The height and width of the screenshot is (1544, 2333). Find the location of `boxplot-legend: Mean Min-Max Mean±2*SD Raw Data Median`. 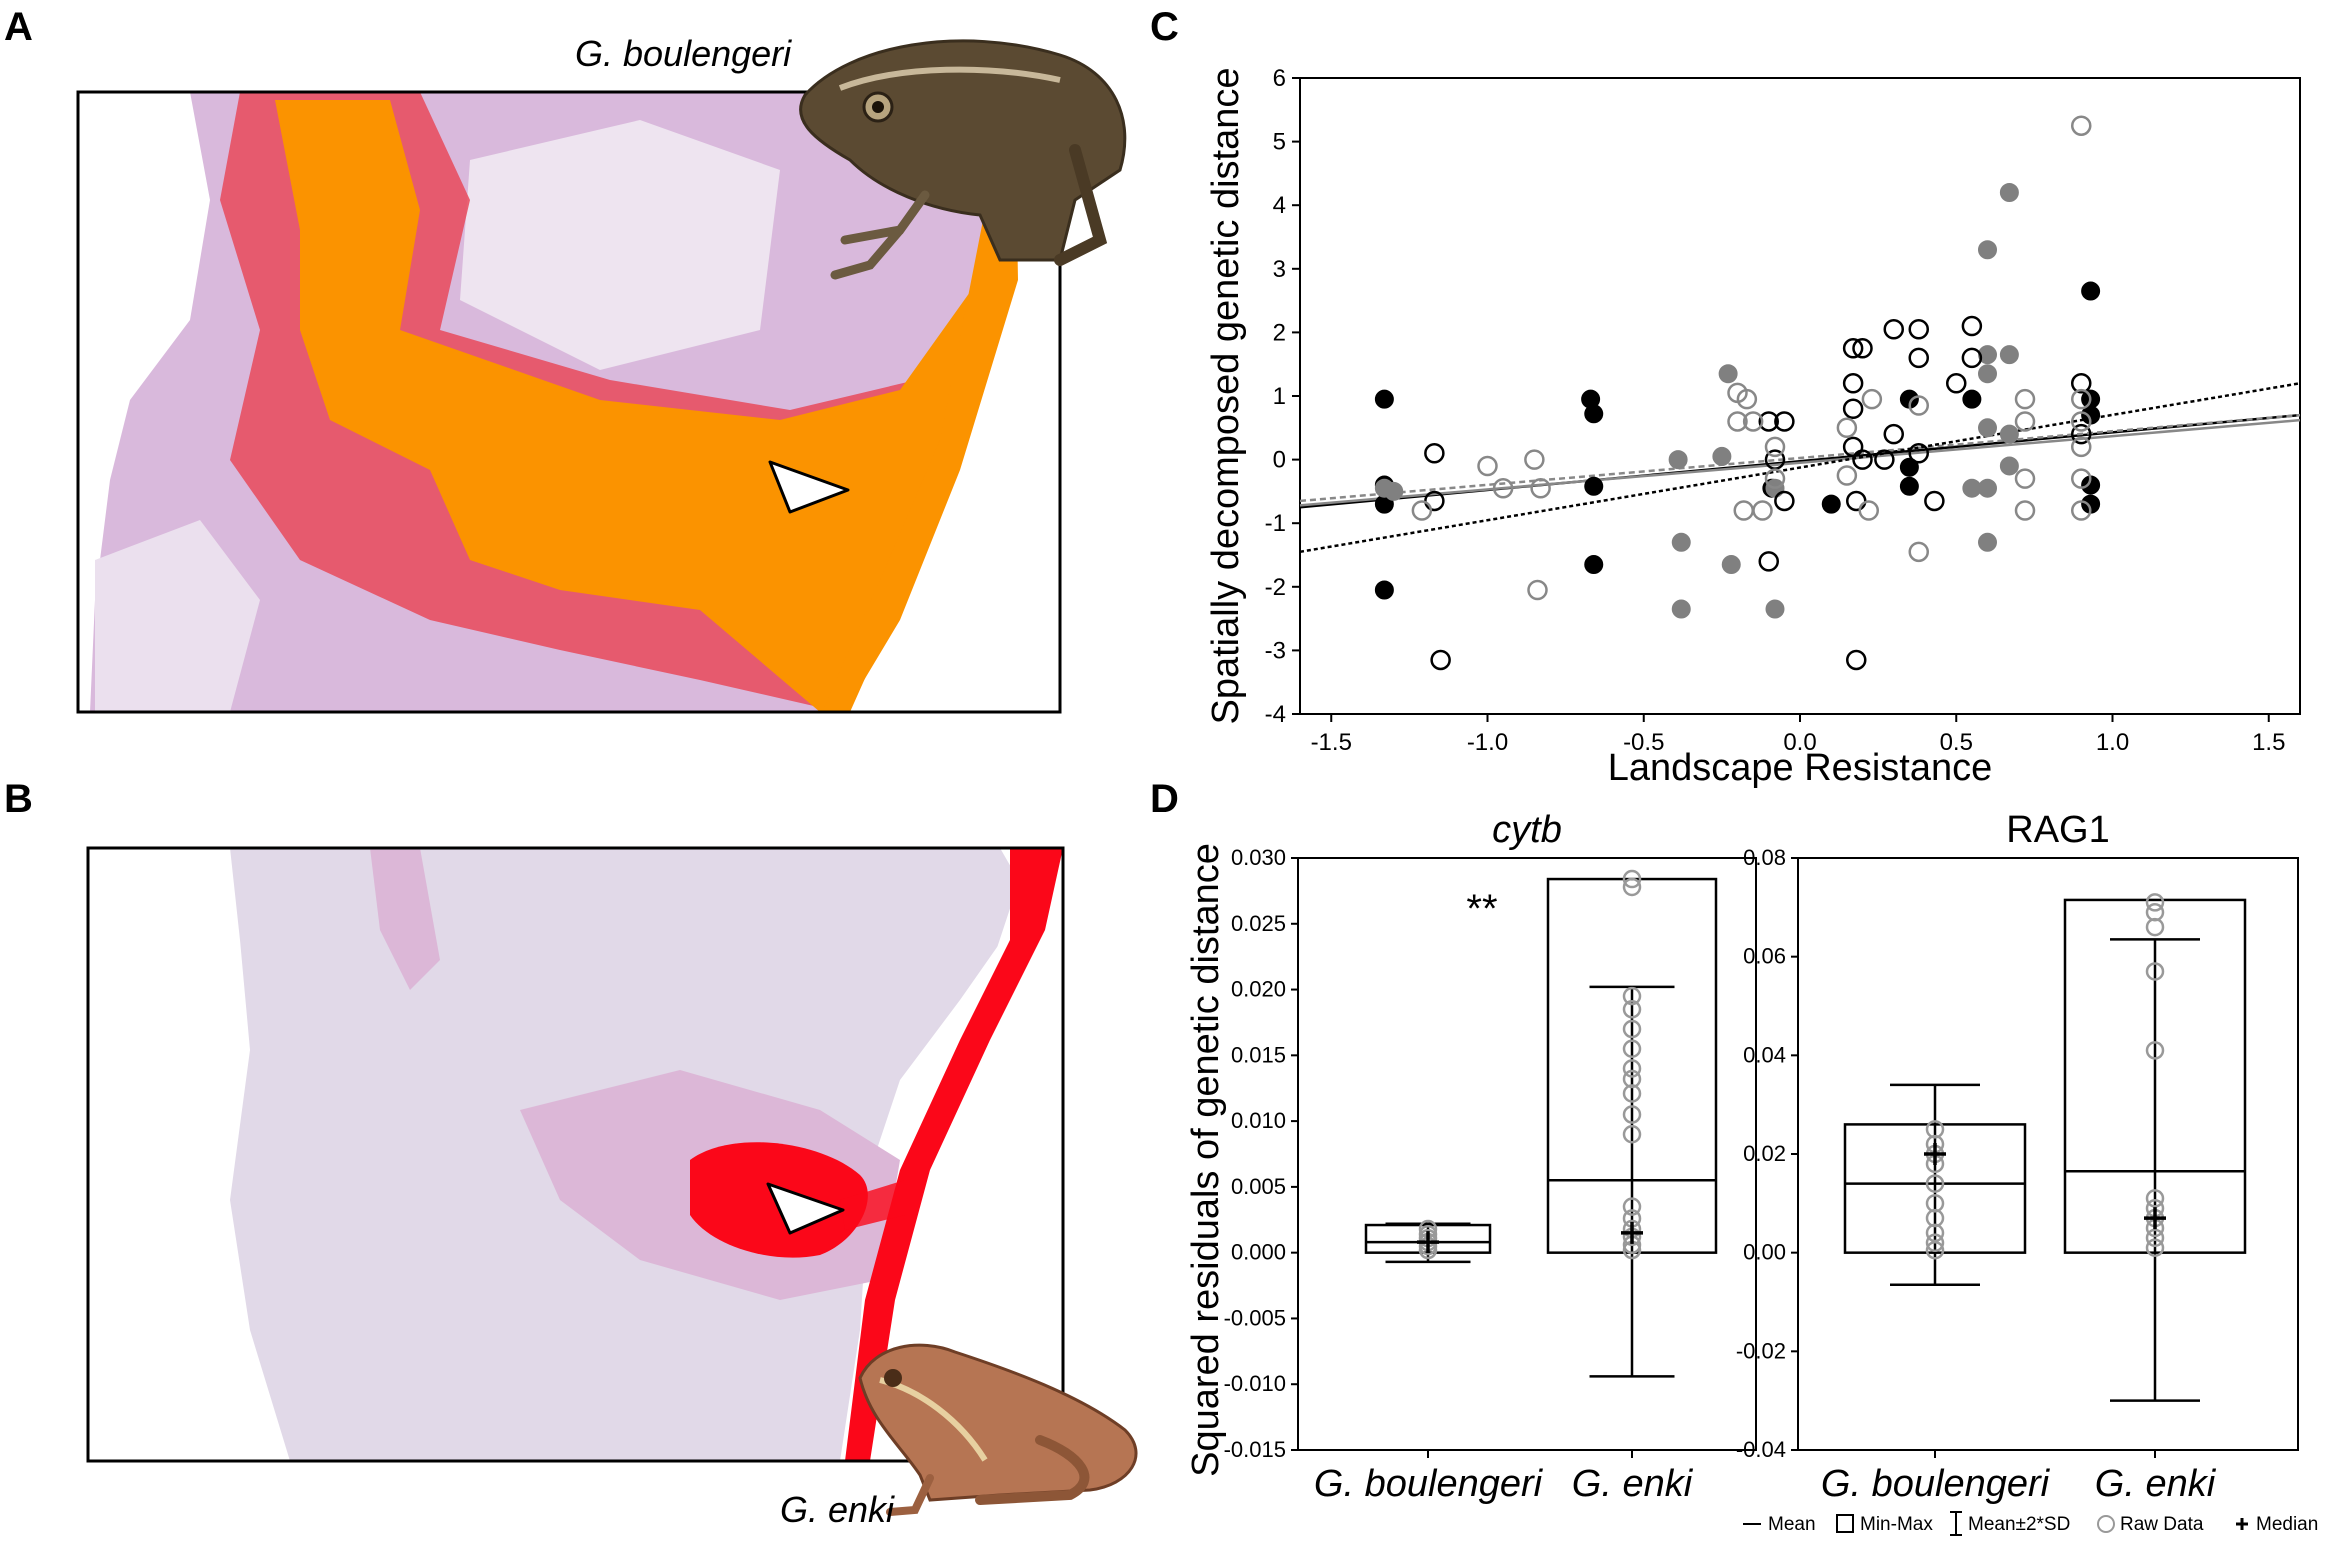

boxplot-legend: Mean Min-Max Mean±2*SD Raw Data Median is located at coordinates (2030, 1523).